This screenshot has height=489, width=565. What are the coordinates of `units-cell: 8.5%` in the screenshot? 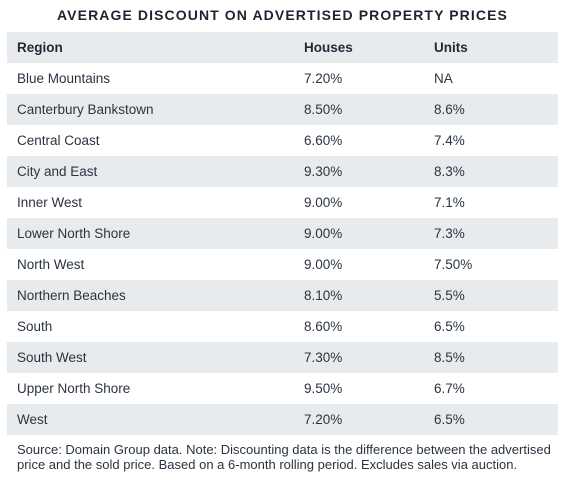 It's located at (496, 357).